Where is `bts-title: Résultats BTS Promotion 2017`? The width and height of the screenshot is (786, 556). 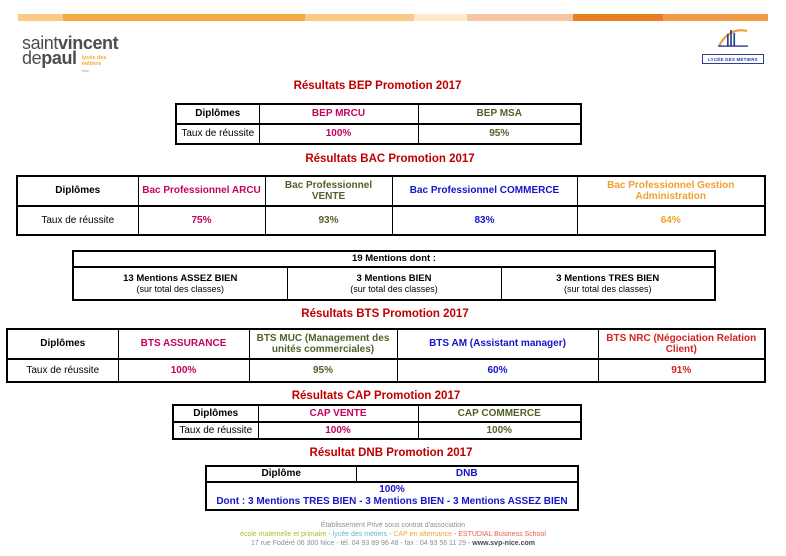 bts-title: Résultats BTS Promotion 2017 is located at coordinates (385, 314).